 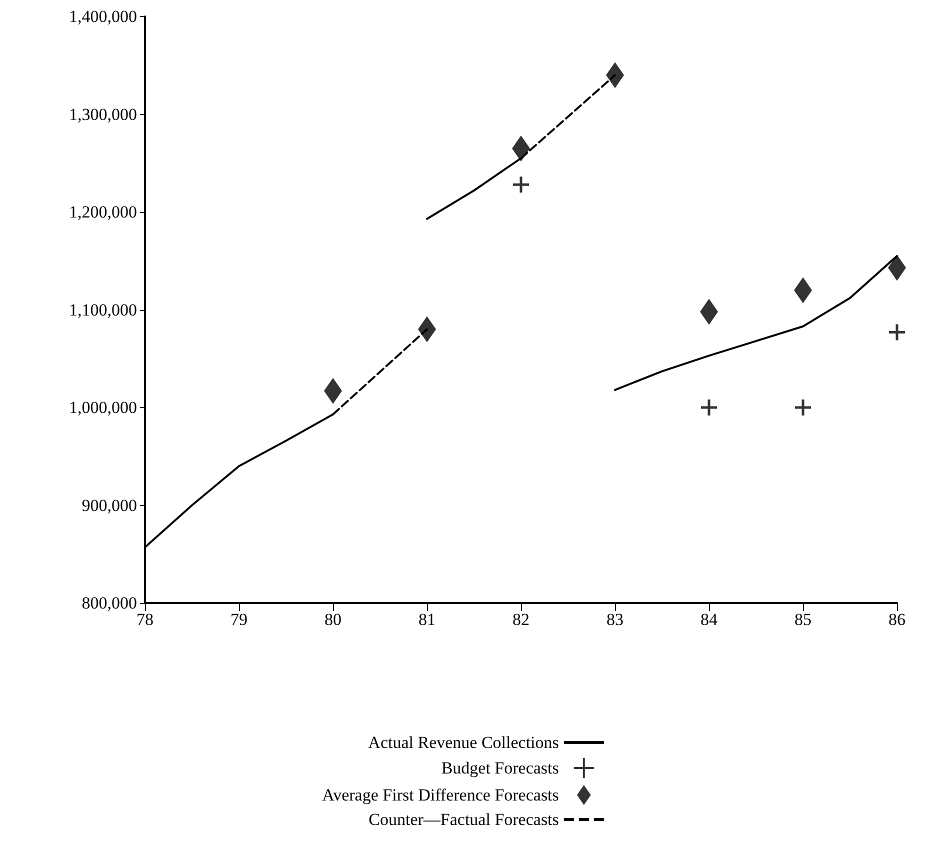 What do you see at coordinates (615, 619) in the screenshot?
I see `x-tick-label: 83` at bounding box center [615, 619].